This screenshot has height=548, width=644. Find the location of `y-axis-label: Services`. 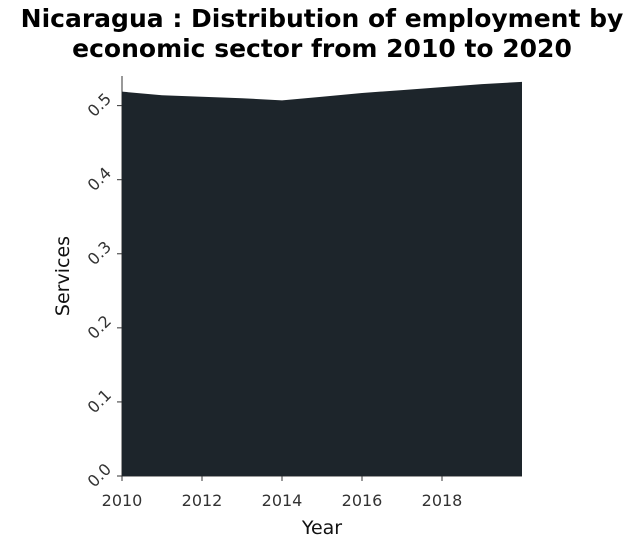

y-axis-label: Services is located at coordinates (63, 276).